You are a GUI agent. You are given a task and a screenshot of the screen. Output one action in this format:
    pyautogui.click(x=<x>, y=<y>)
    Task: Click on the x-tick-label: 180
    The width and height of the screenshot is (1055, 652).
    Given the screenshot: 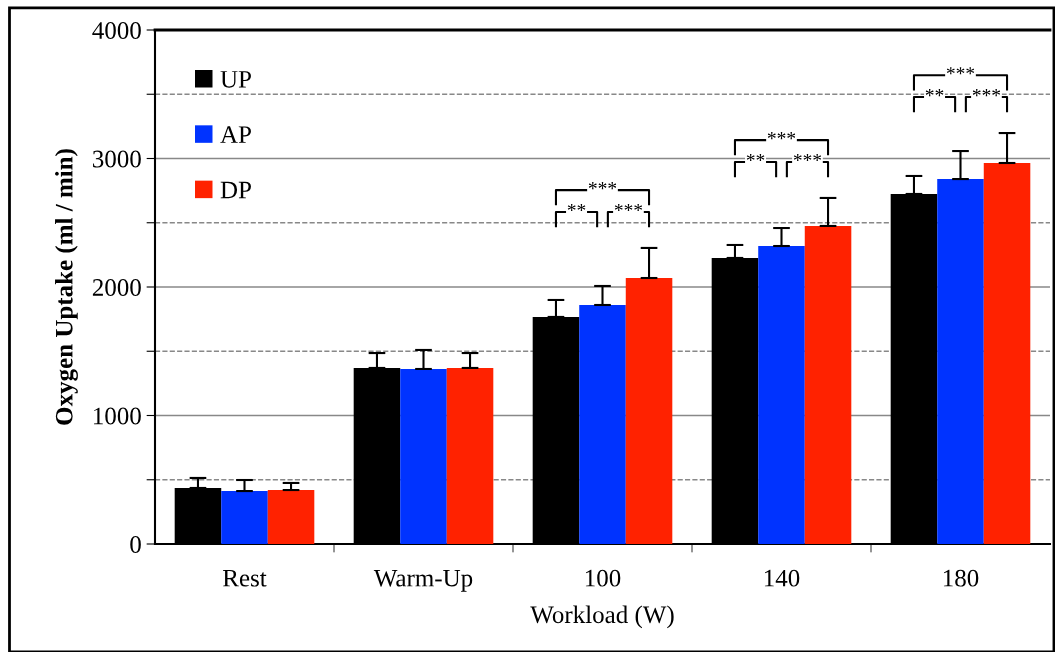 What is the action you would take?
    pyautogui.click(x=961, y=578)
    